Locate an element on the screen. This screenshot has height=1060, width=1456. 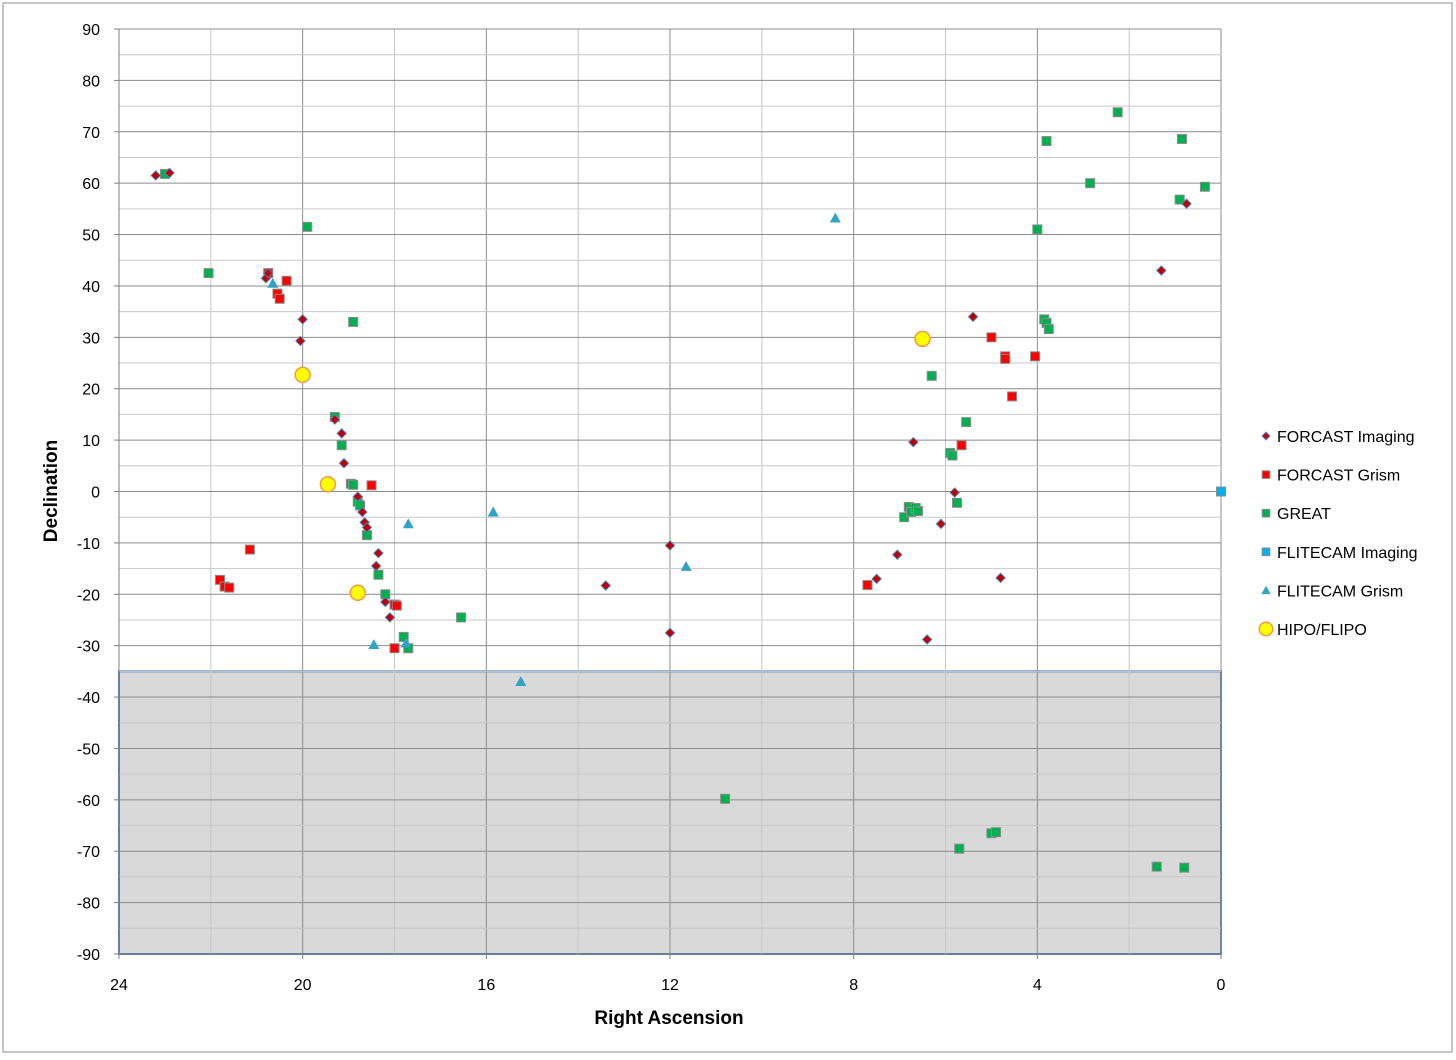
y-tick-label: 80 is located at coordinates (91, 81).